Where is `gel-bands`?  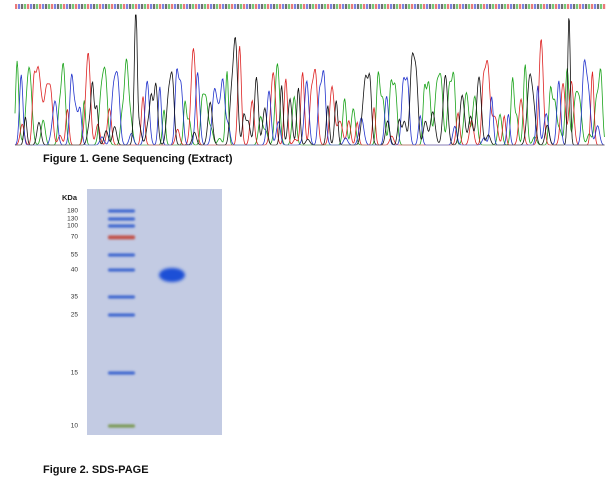 gel-bands is located at coordinates (121, 318).